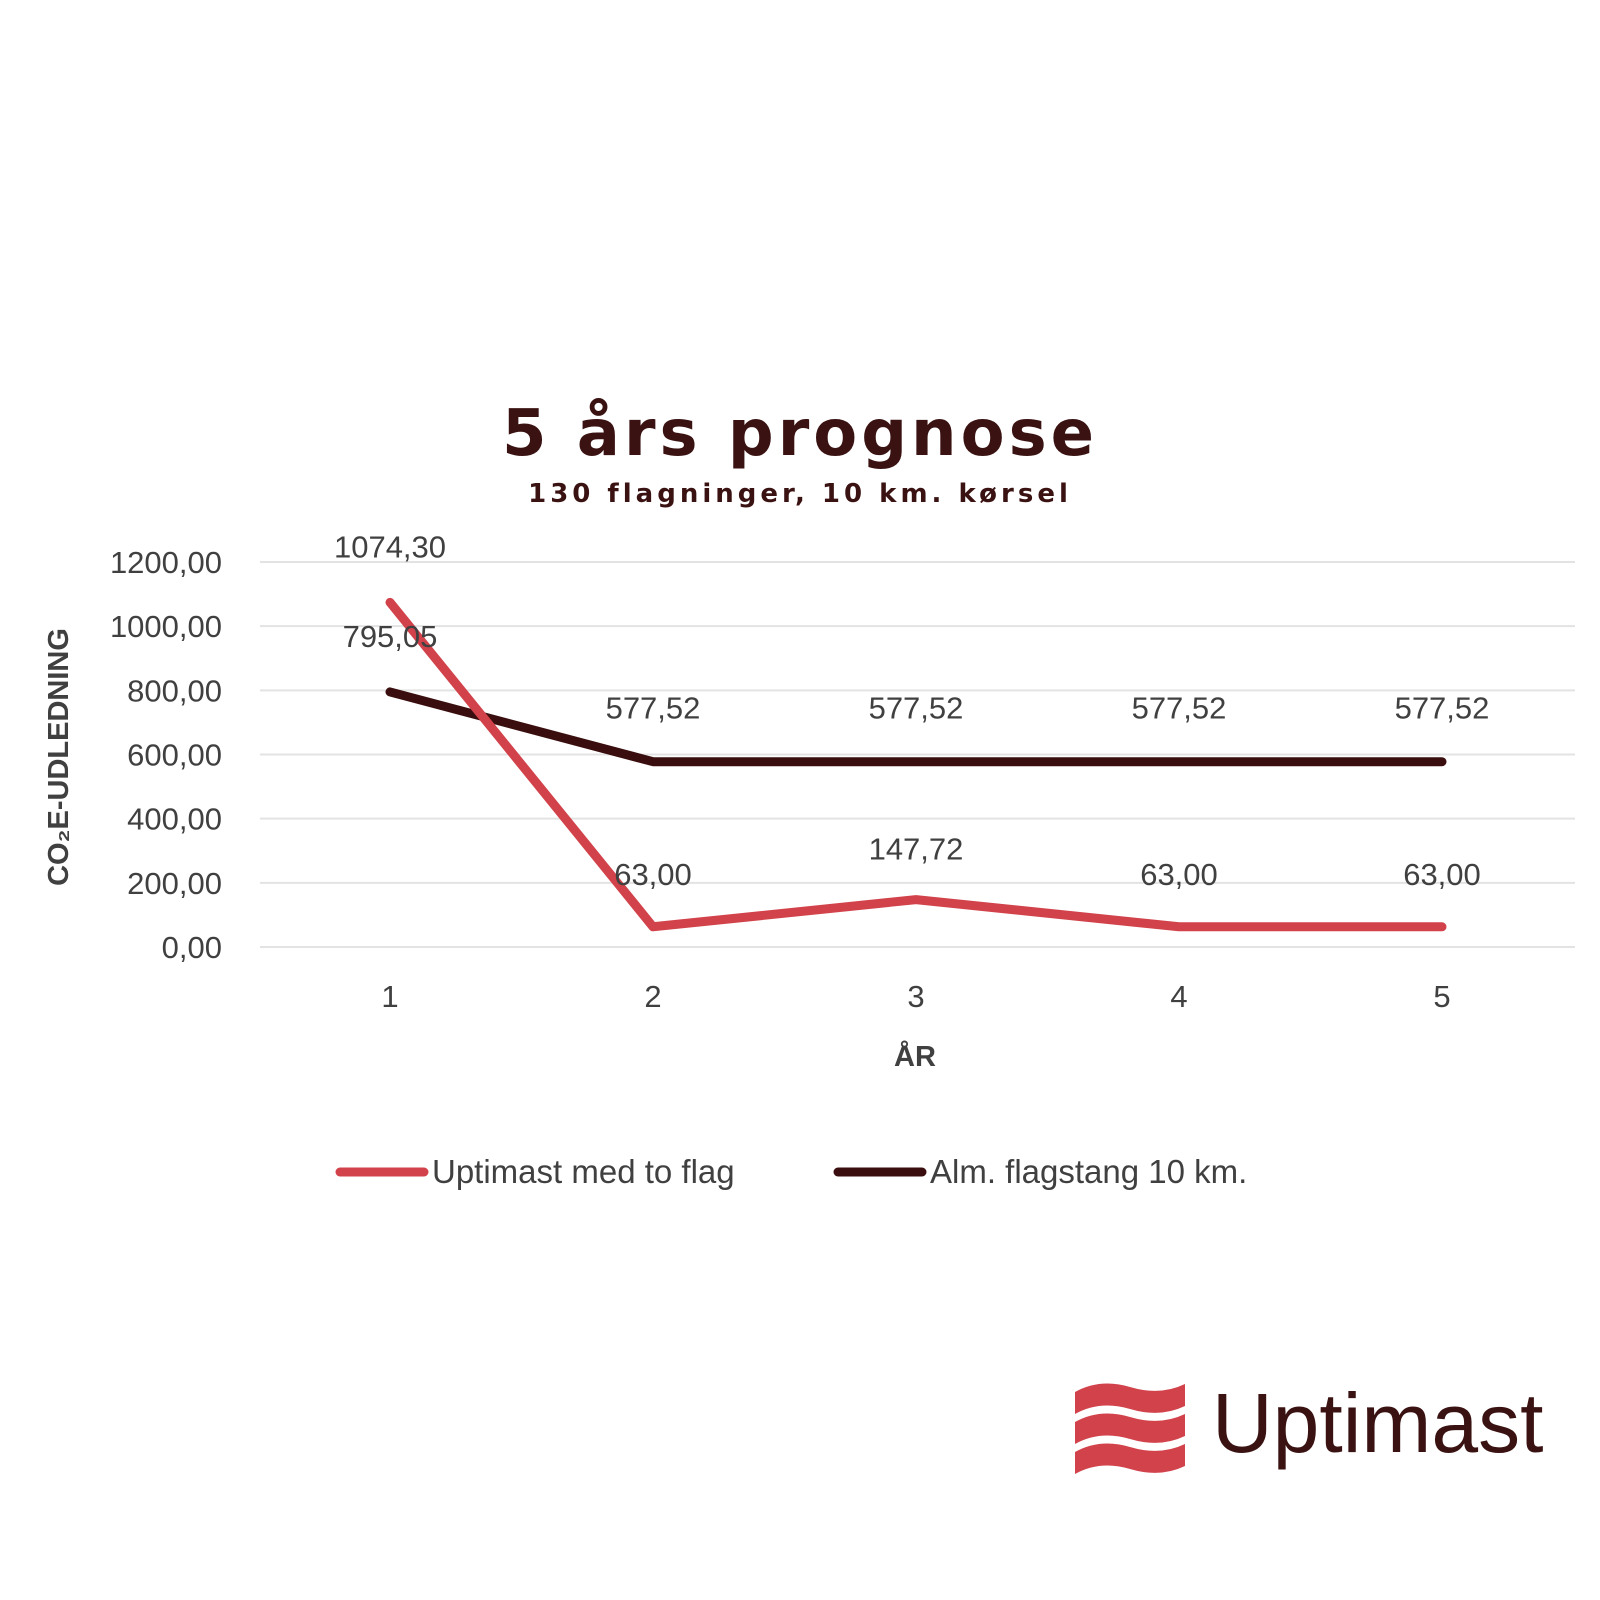 The width and height of the screenshot is (1600, 1600). I want to click on x-axis-ticks: 1 2 3 4 5, so click(915, 996).